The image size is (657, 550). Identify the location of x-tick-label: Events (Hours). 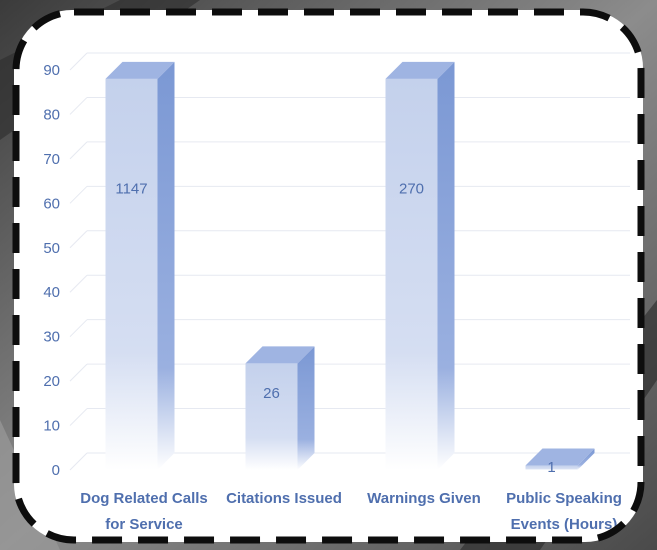
(564, 524).